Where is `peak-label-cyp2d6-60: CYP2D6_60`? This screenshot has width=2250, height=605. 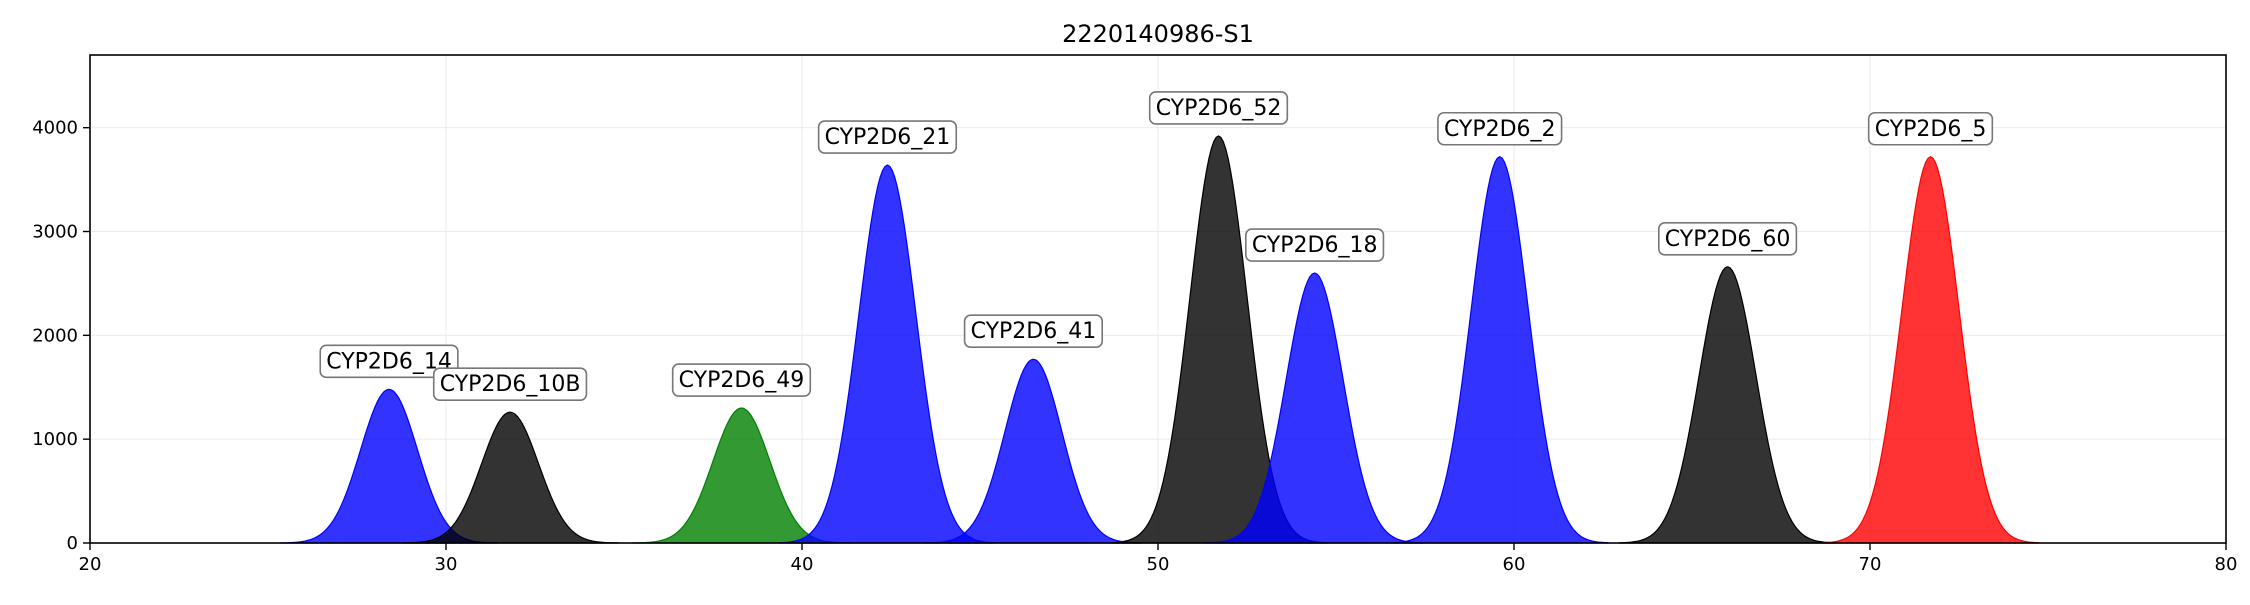
peak-label-cyp2d6-60: CYP2D6_60 is located at coordinates (1727, 239).